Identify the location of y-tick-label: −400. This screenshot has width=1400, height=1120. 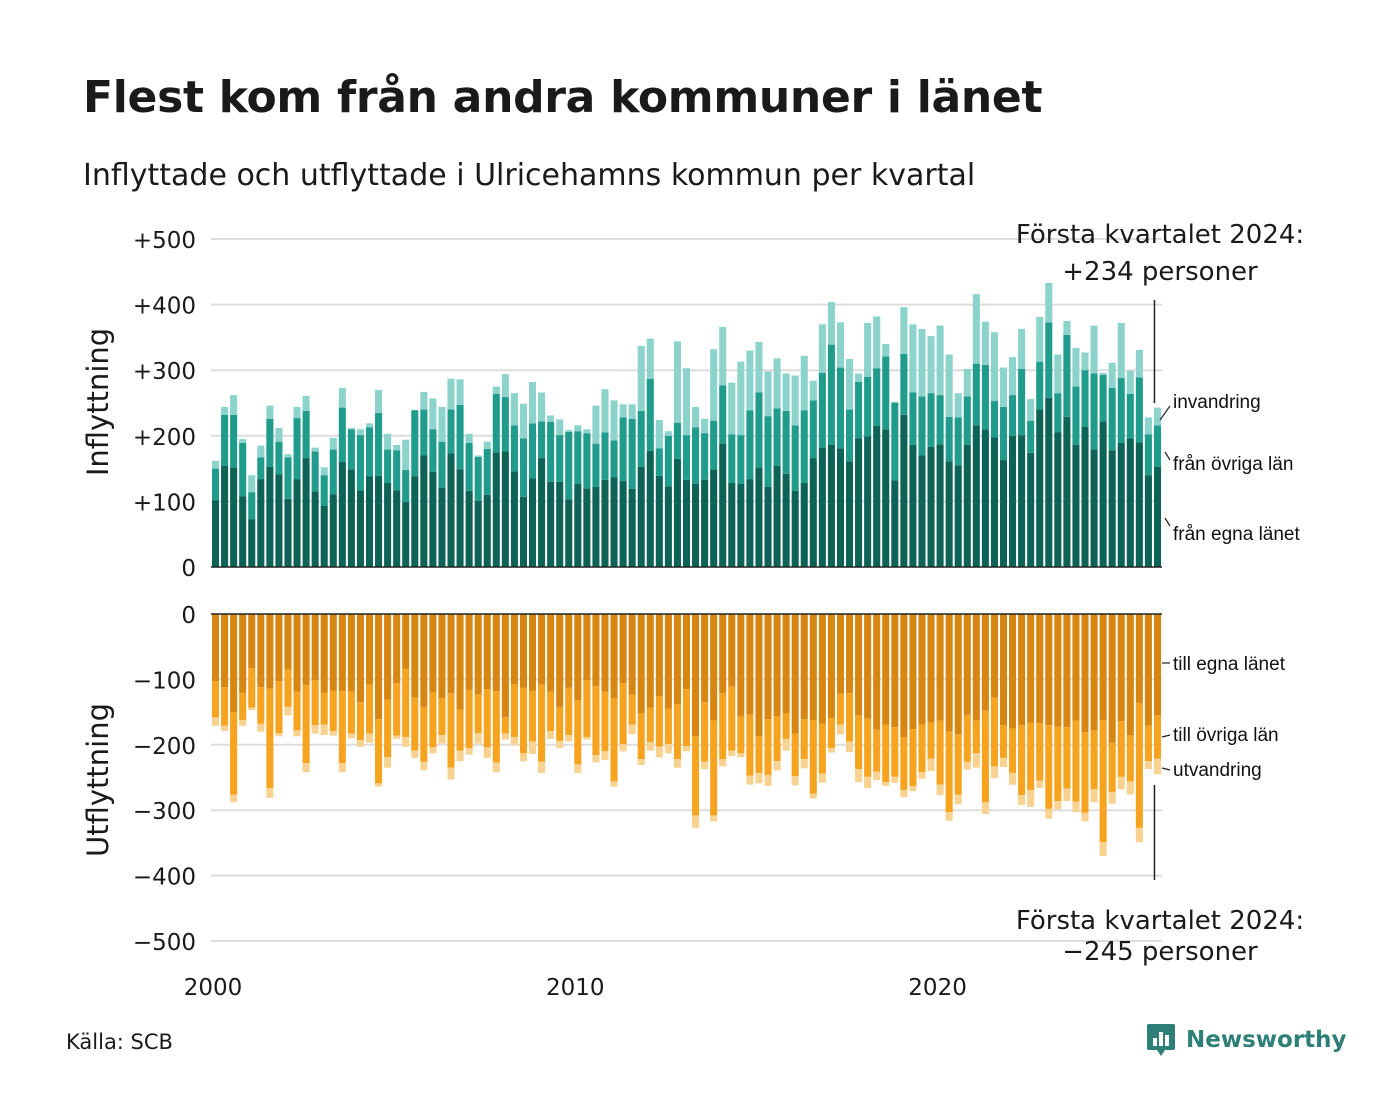
(164, 878).